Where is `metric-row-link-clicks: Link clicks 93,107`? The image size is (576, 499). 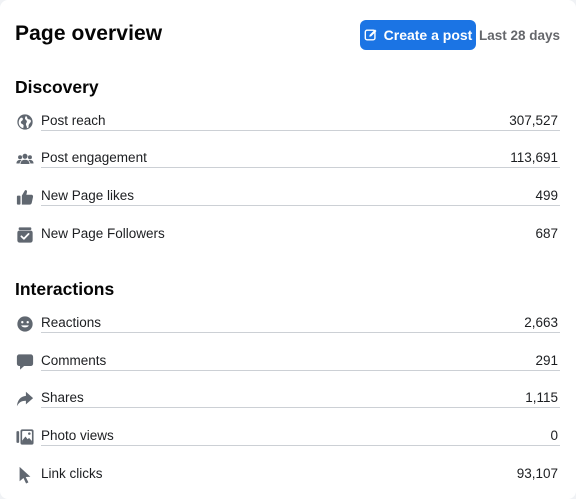
metric-row-link-clicks: Link clicks 93,107 is located at coordinates (287, 475).